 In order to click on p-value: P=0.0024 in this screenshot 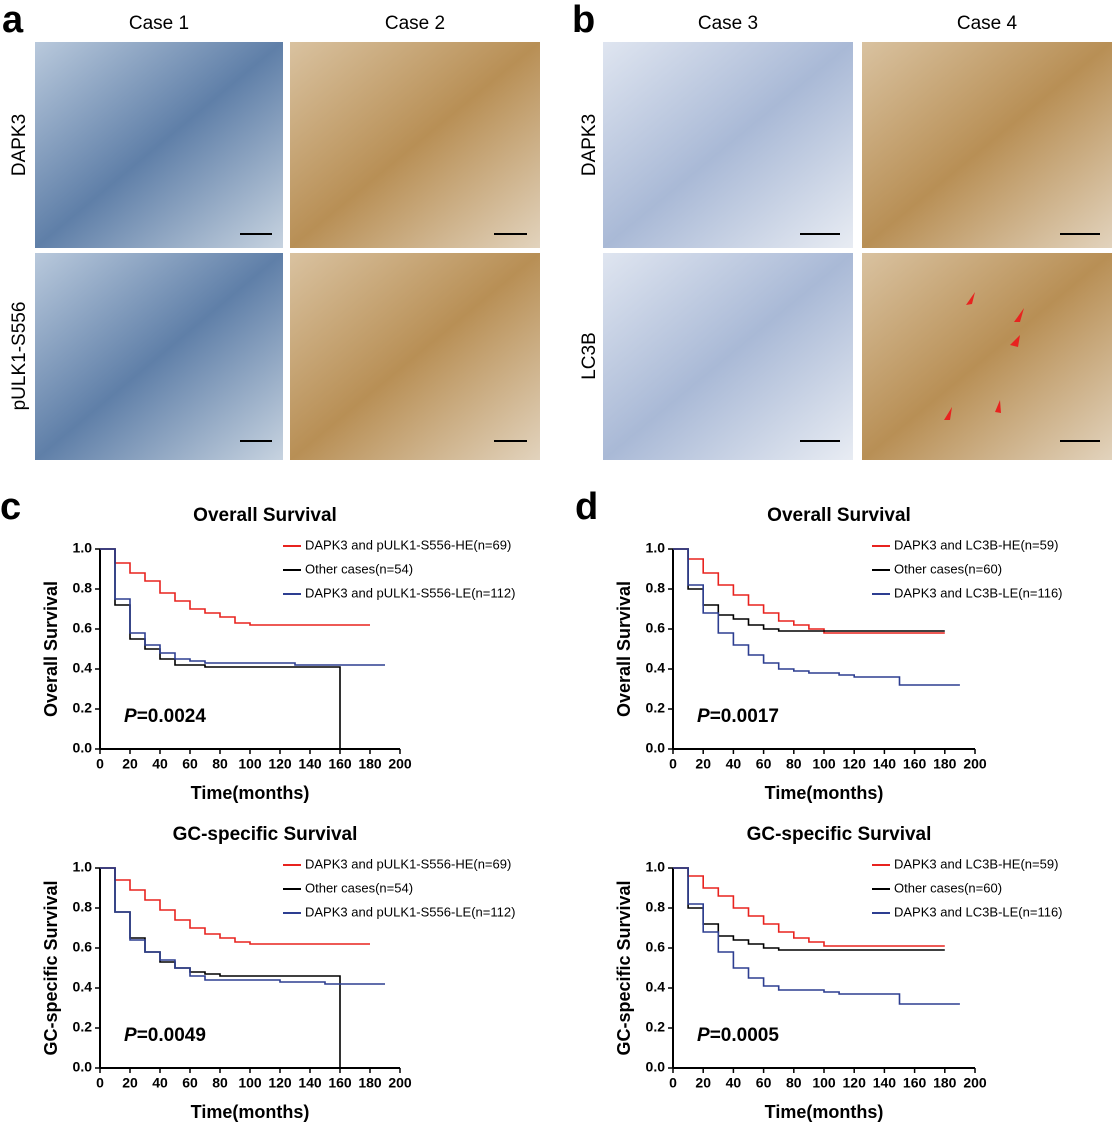, I will do `click(165, 716)`.